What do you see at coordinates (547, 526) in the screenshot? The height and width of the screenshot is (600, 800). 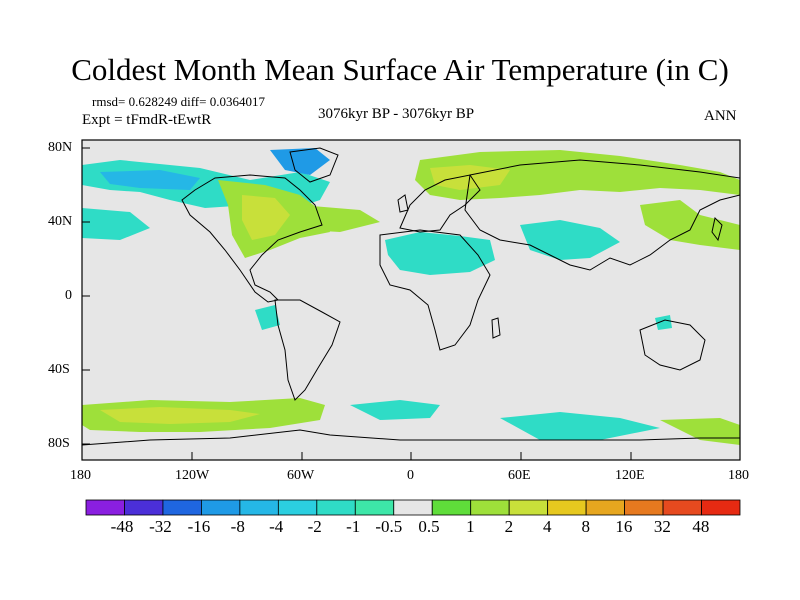 I see `colorbar-label: 4` at bounding box center [547, 526].